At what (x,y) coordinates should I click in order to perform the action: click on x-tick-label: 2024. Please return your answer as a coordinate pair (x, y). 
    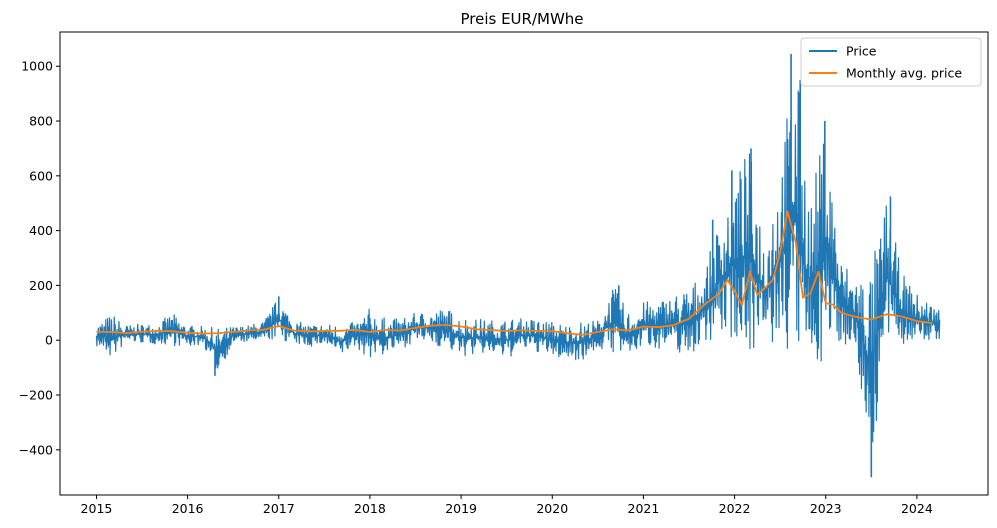
    Looking at the image, I should click on (917, 508).